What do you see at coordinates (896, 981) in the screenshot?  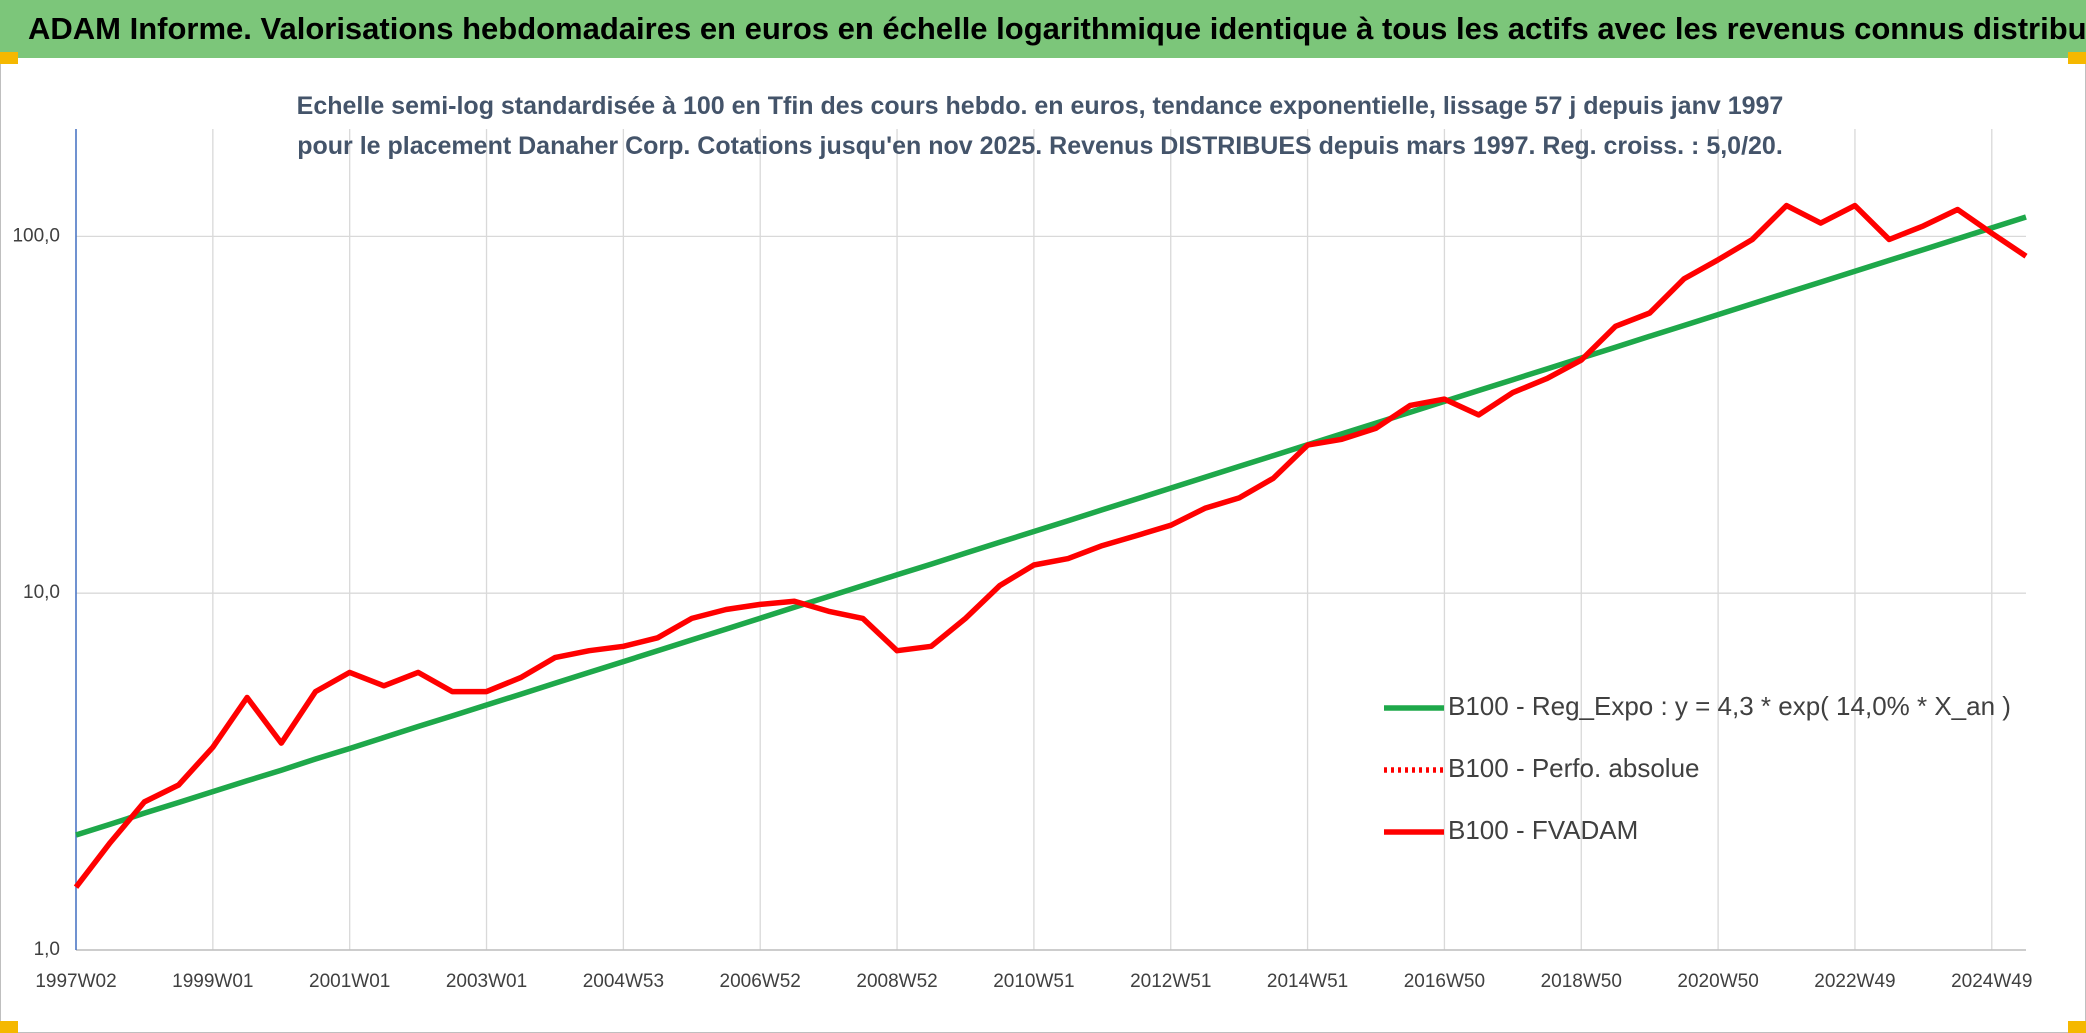 I see `x-tick-label: 2008W52` at bounding box center [896, 981].